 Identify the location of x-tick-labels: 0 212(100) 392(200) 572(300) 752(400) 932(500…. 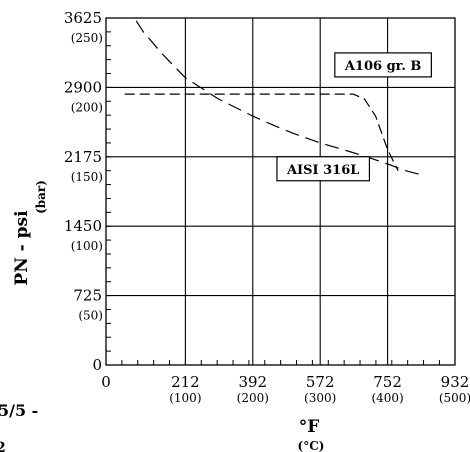
(285, 389).